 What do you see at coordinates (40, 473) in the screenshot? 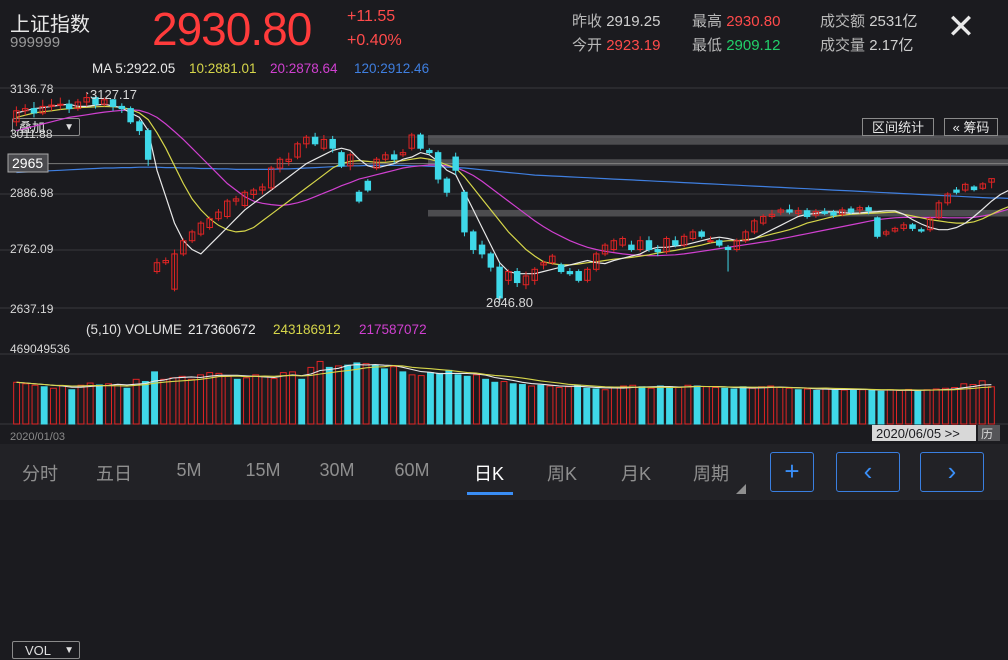
I see `tab-intraday: 分时` at bounding box center [40, 473].